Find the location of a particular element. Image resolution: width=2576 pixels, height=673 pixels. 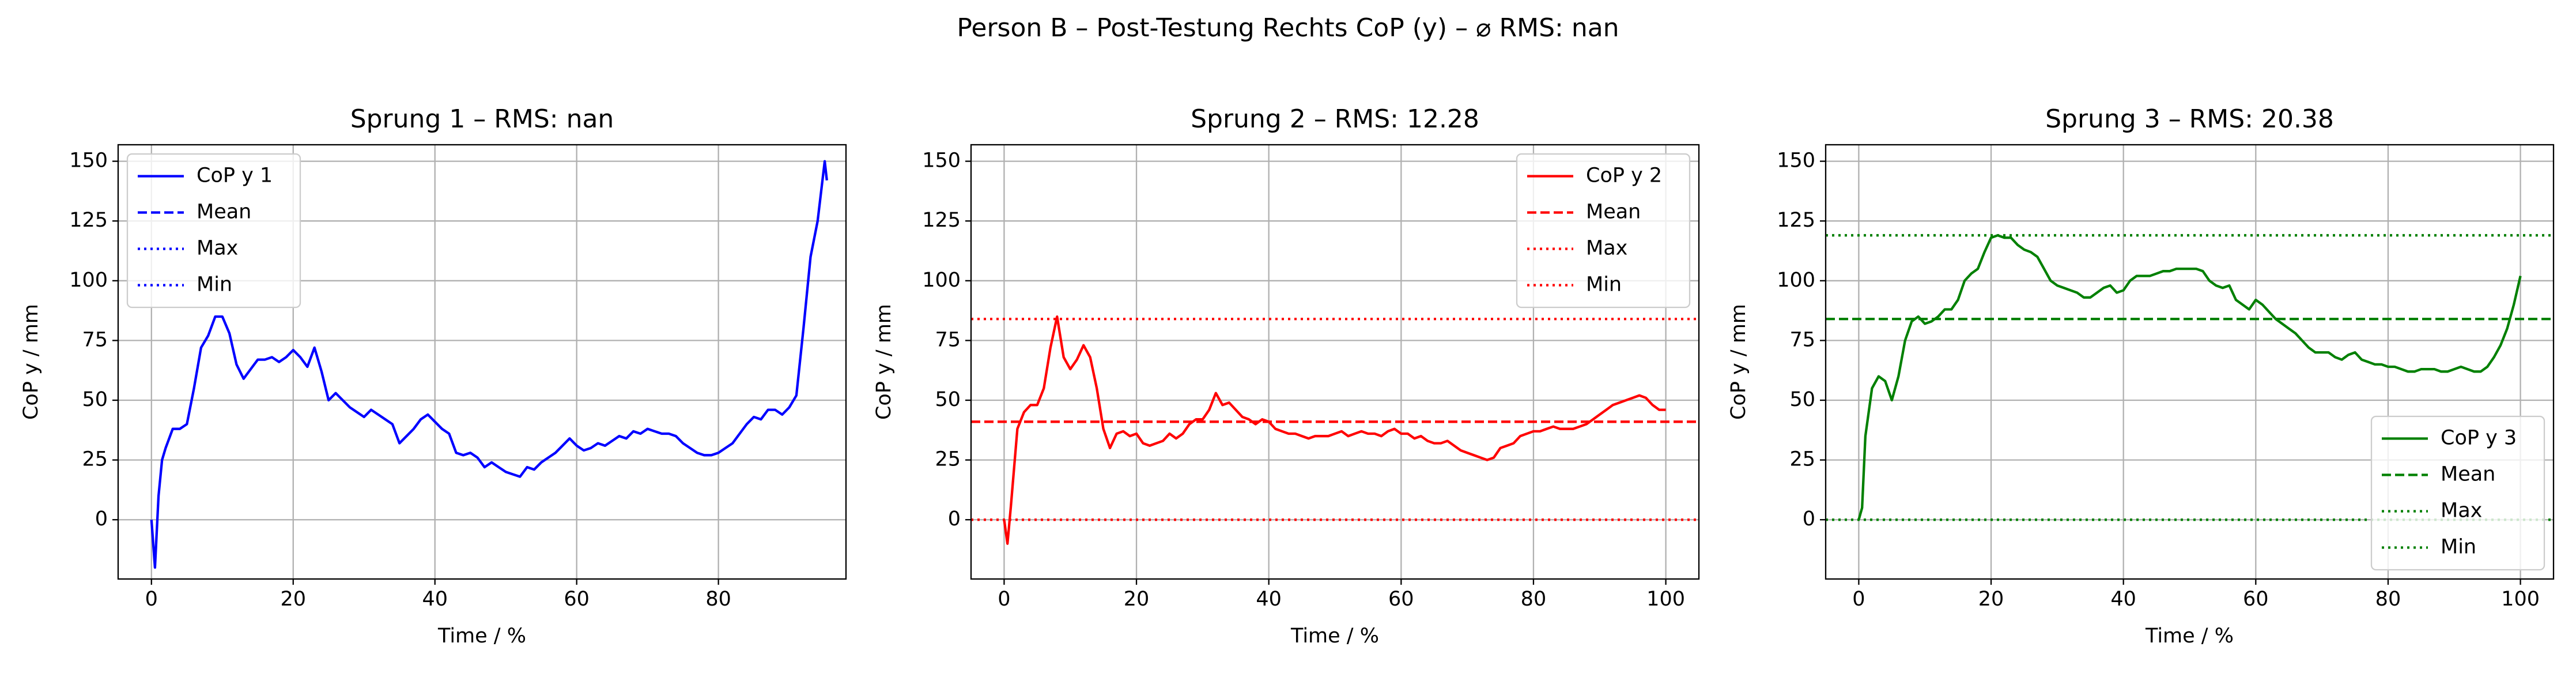

legend-label: CoP y 2 is located at coordinates (1624, 175).